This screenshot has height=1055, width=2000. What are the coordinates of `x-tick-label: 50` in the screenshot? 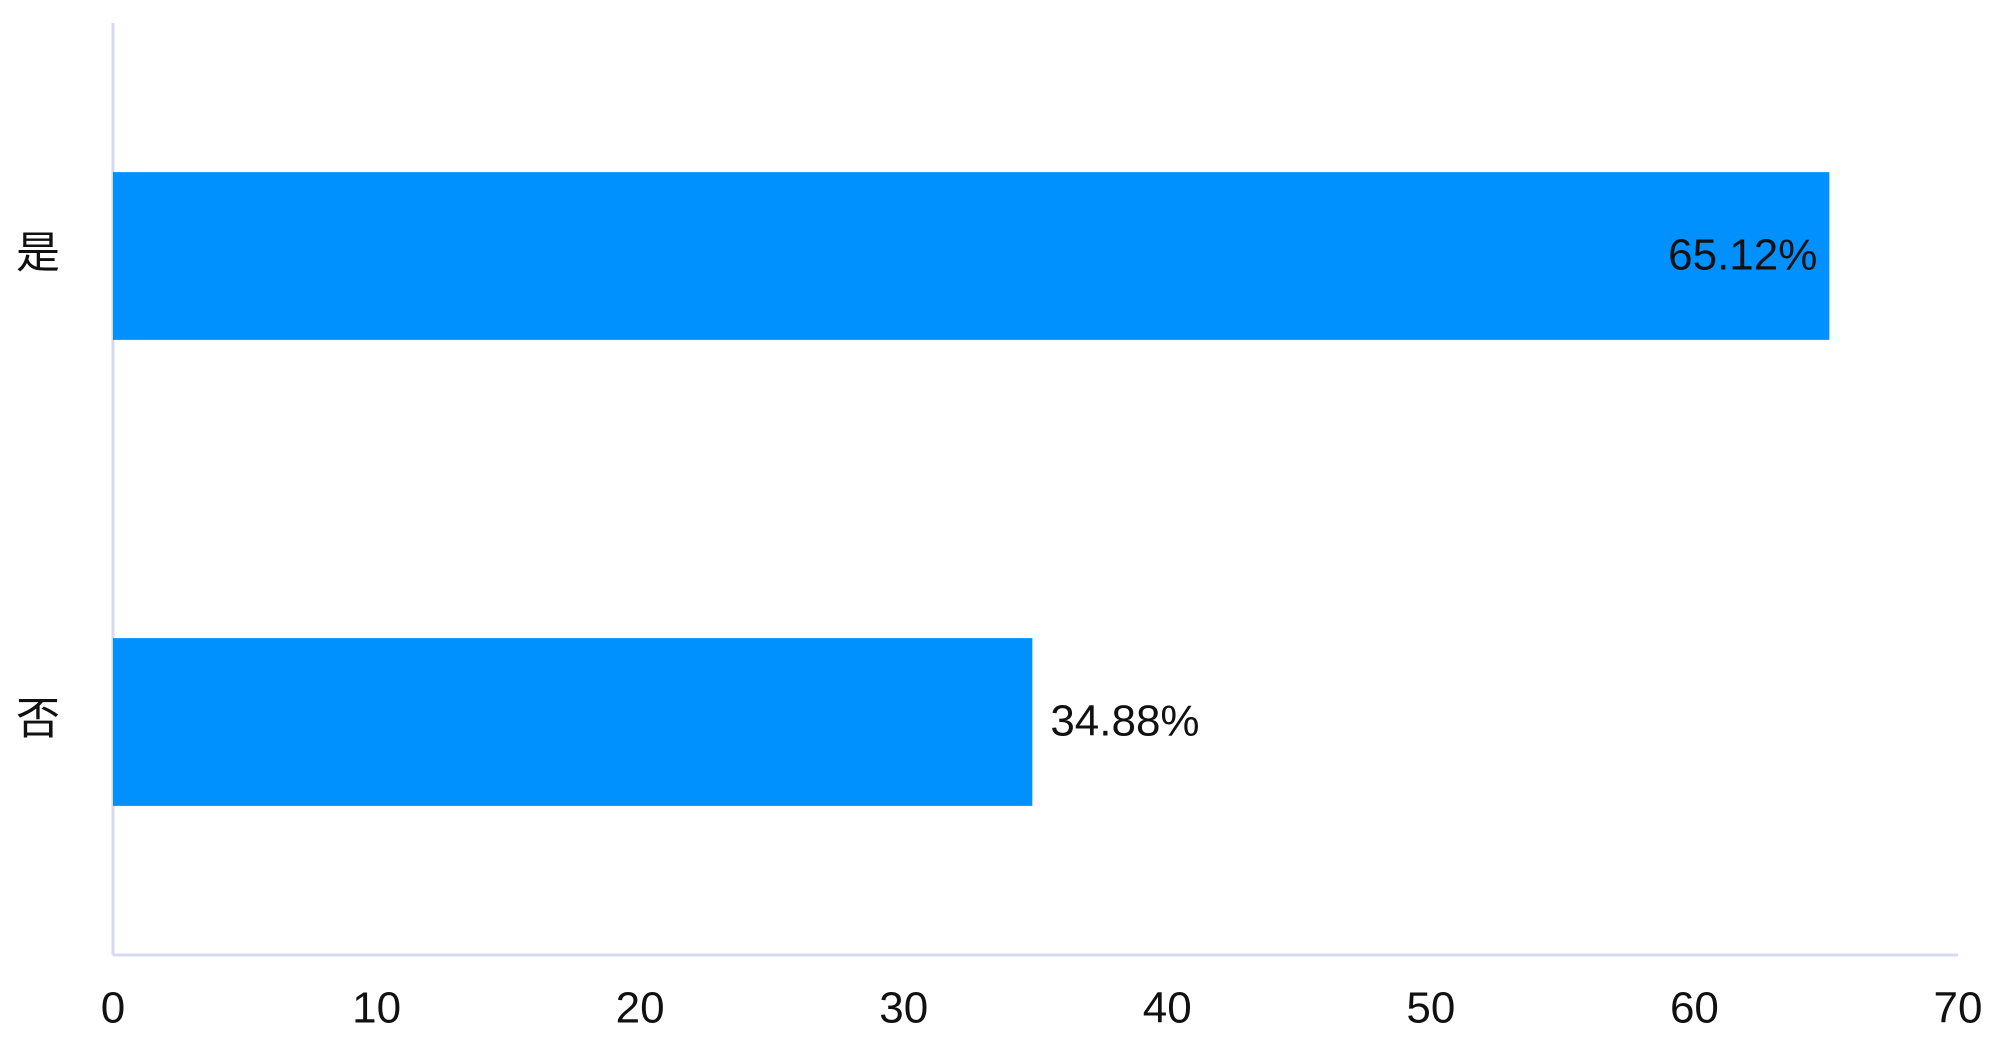 It's located at (1430, 1008).